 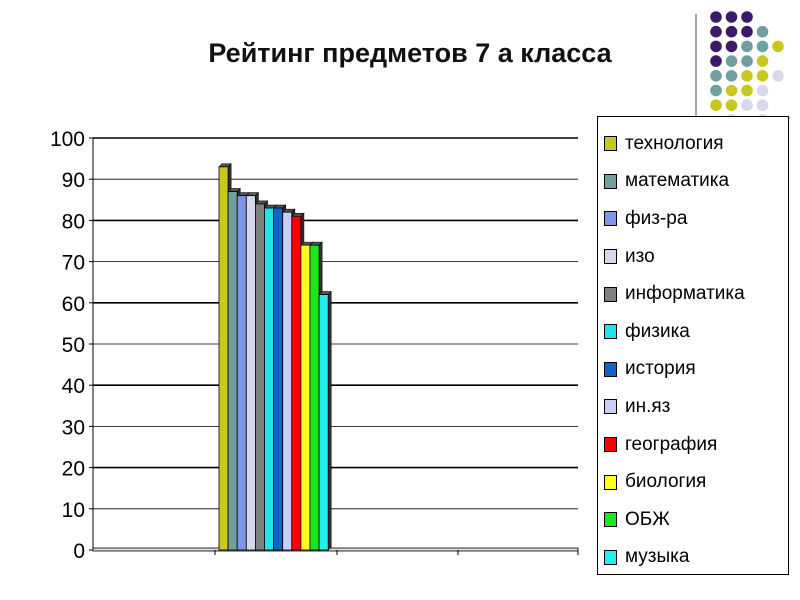 What do you see at coordinates (73, 345) in the screenshot?
I see `y-tick-label: 50` at bounding box center [73, 345].